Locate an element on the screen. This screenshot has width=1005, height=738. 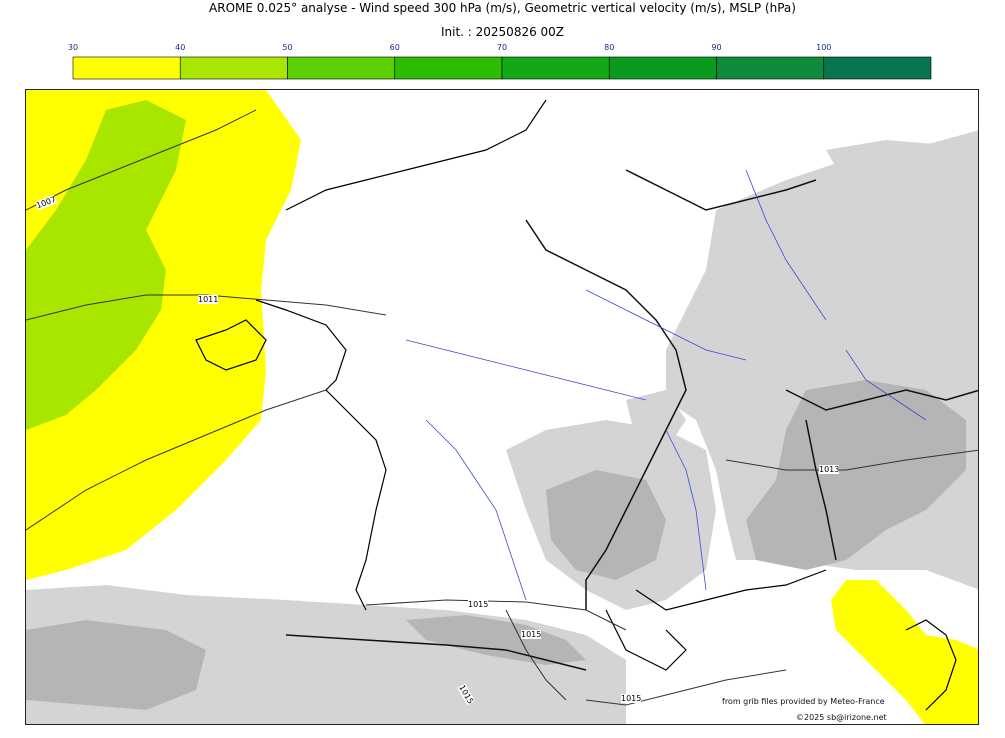
wind-speed-30-40-corsica is located at coordinates (904, 652).